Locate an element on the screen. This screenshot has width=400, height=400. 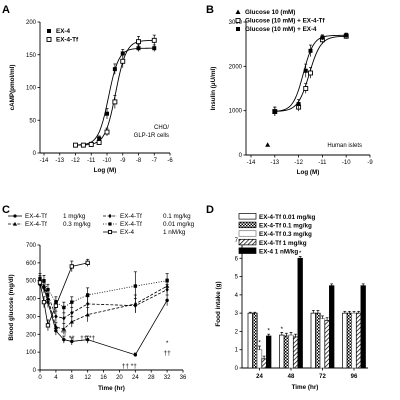
x-tick-label: -6 is located at coordinates (170, 161).